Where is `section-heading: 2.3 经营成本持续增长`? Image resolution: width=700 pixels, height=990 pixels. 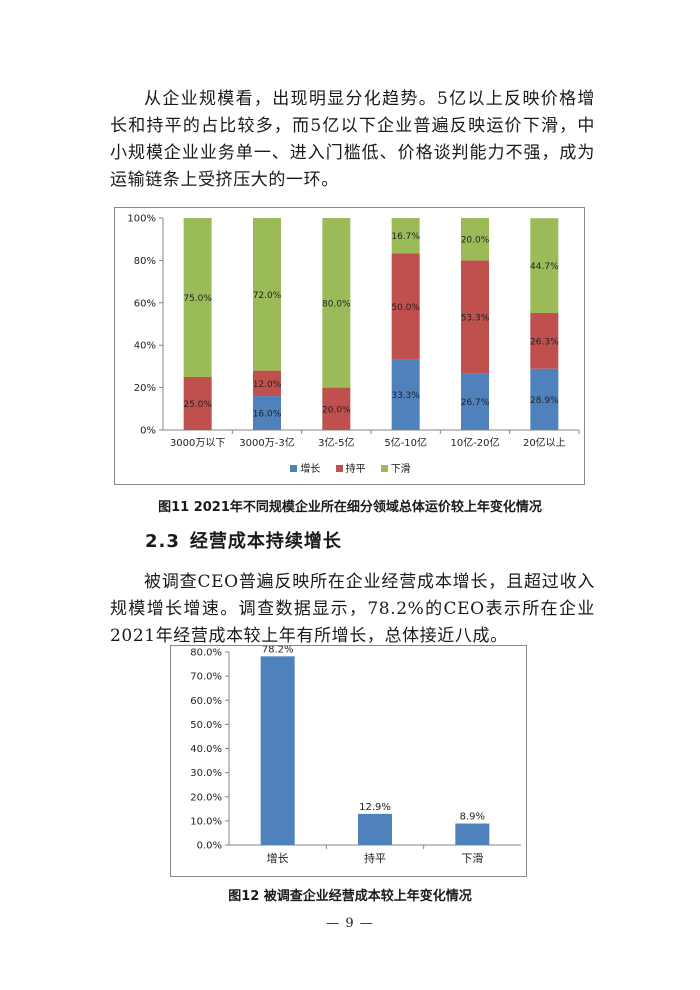 section-heading: 2.3 经营成本持续增长 is located at coordinates (243, 540).